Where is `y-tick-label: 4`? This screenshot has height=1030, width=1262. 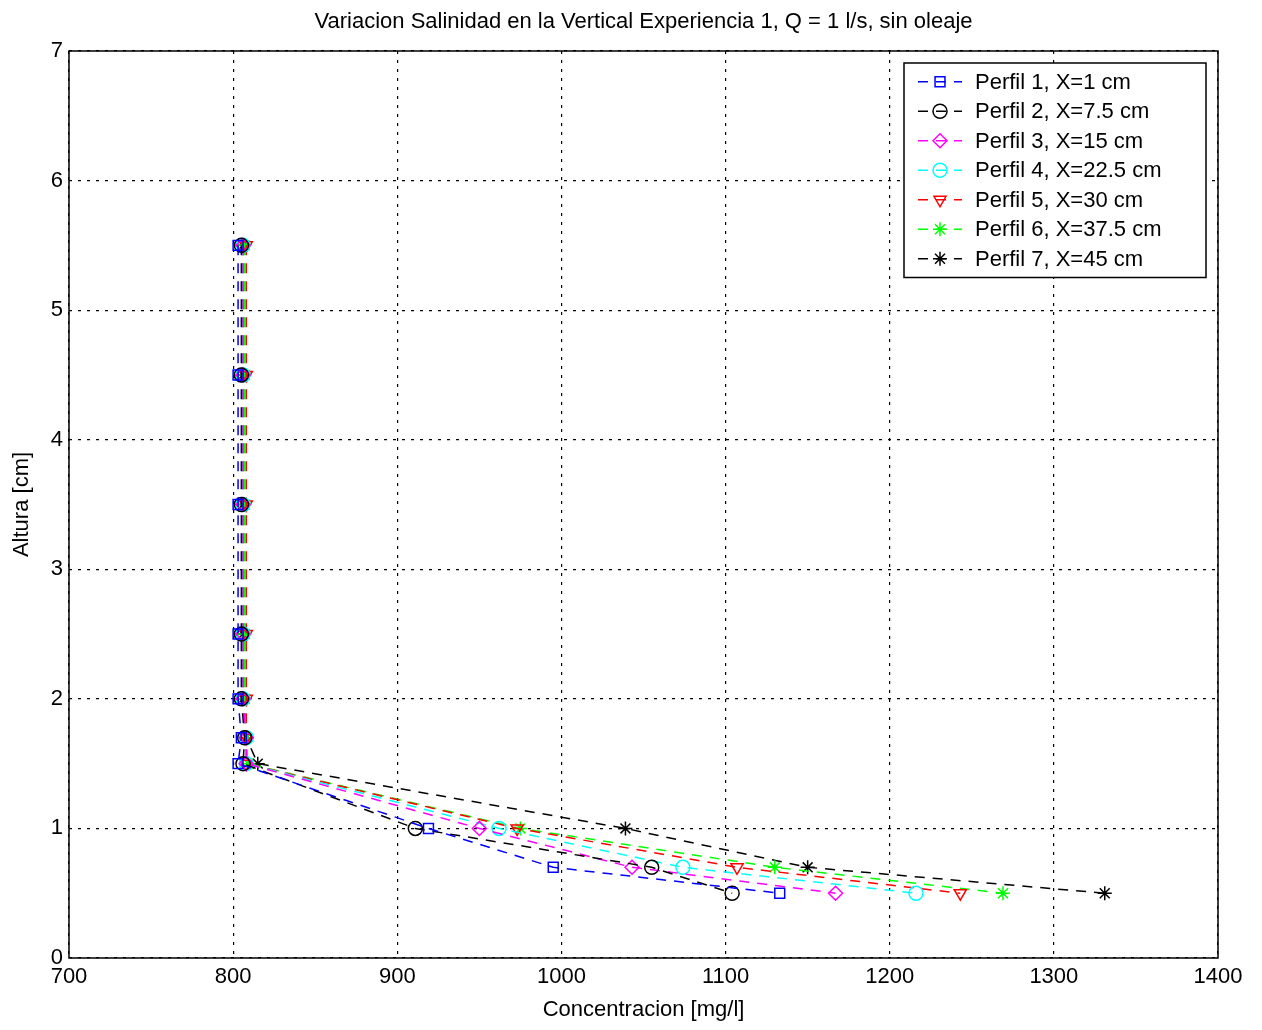 y-tick-label: 4 is located at coordinates (56, 438).